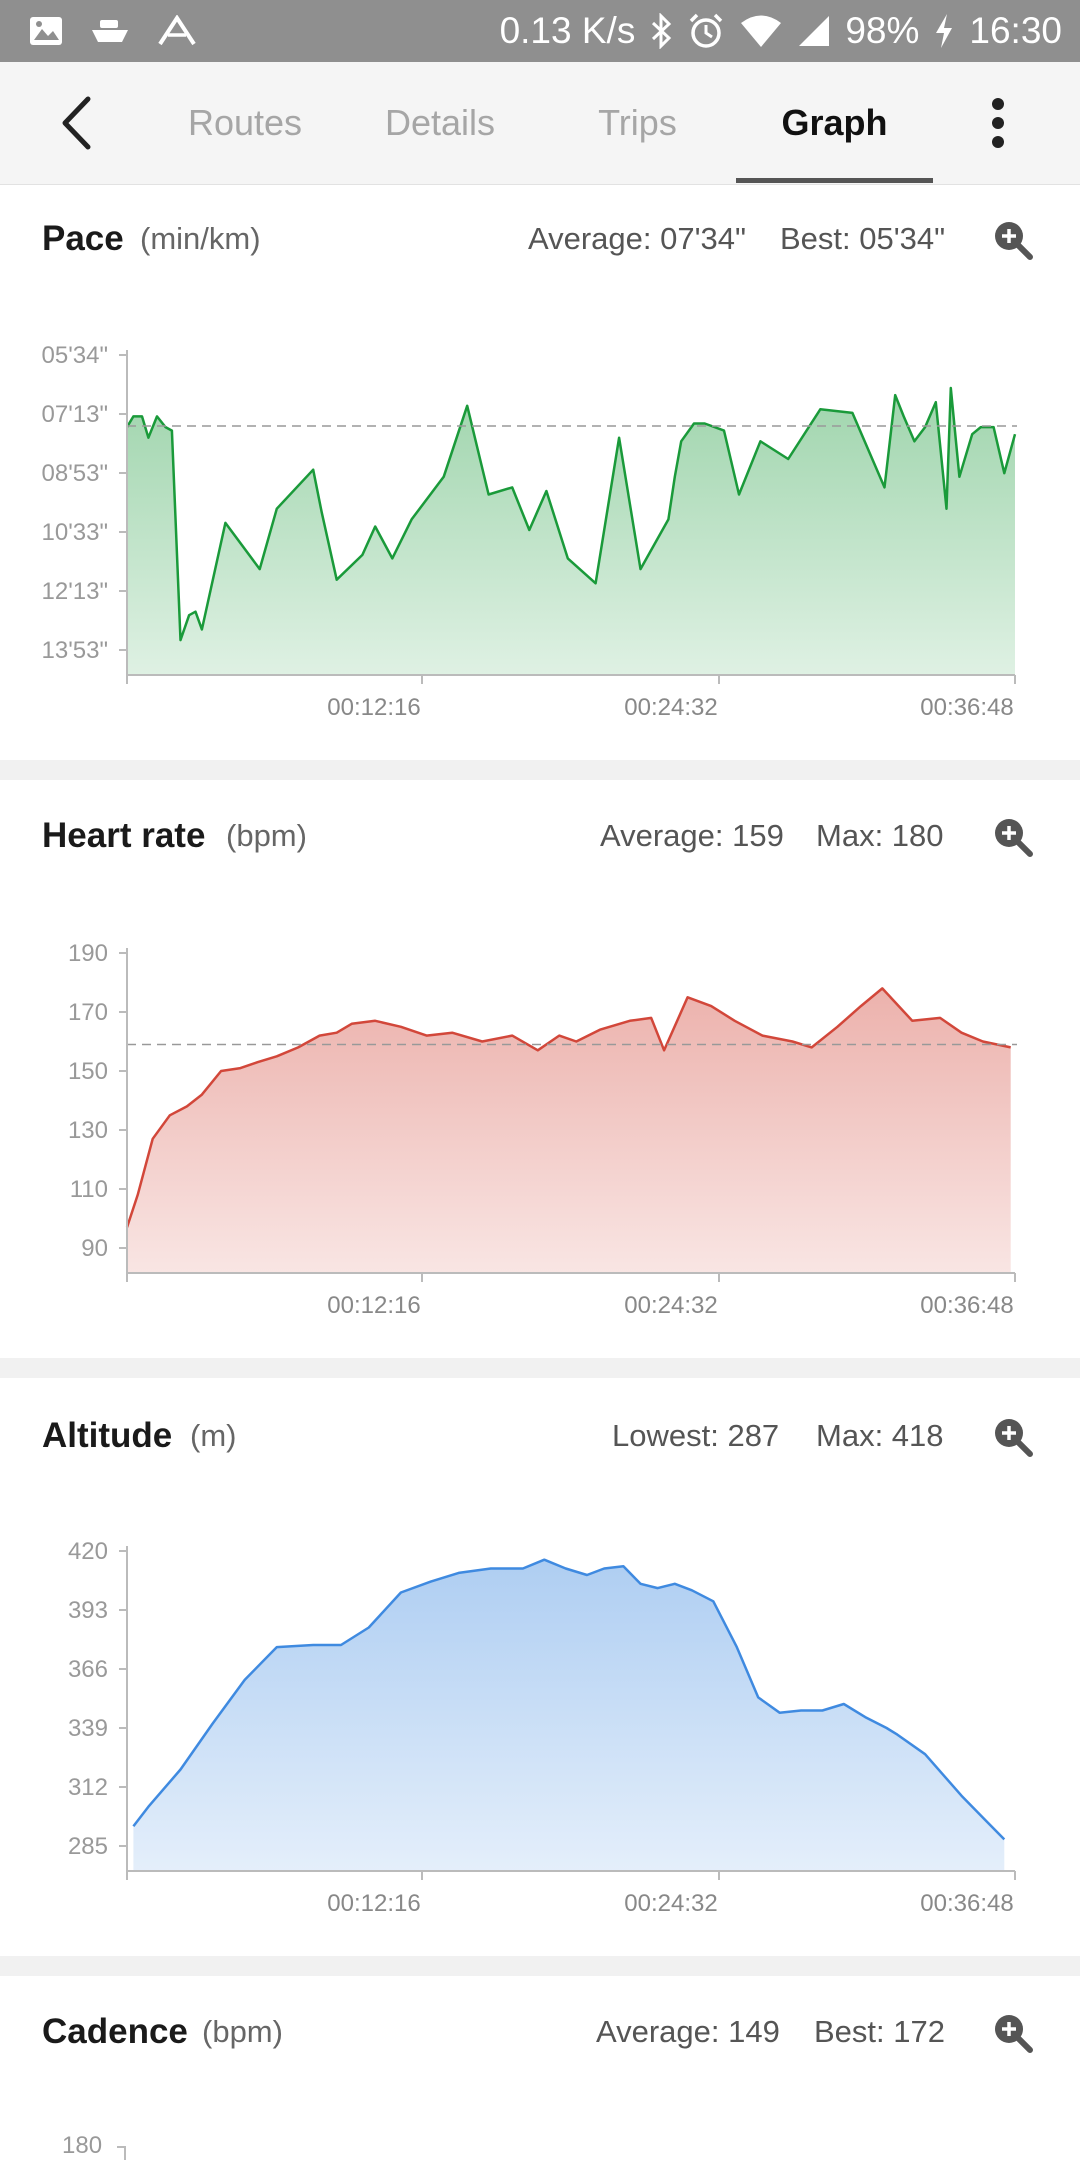  What do you see at coordinates (834, 180) in the screenshot?
I see `active-tab-indicator` at bounding box center [834, 180].